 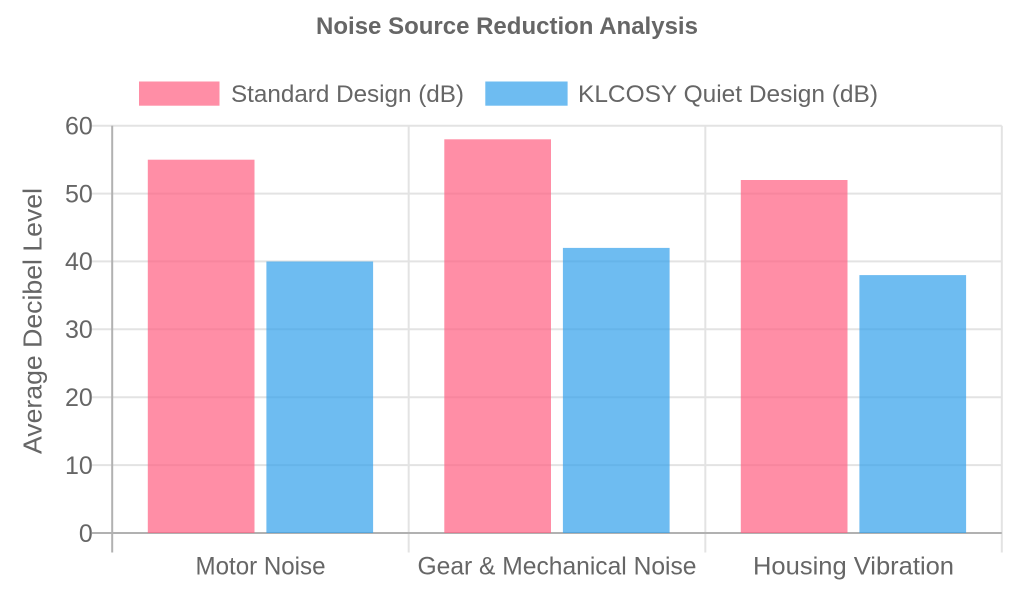 What do you see at coordinates (79, 127) in the screenshot?
I see `svg-text: 60` at bounding box center [79, 127].